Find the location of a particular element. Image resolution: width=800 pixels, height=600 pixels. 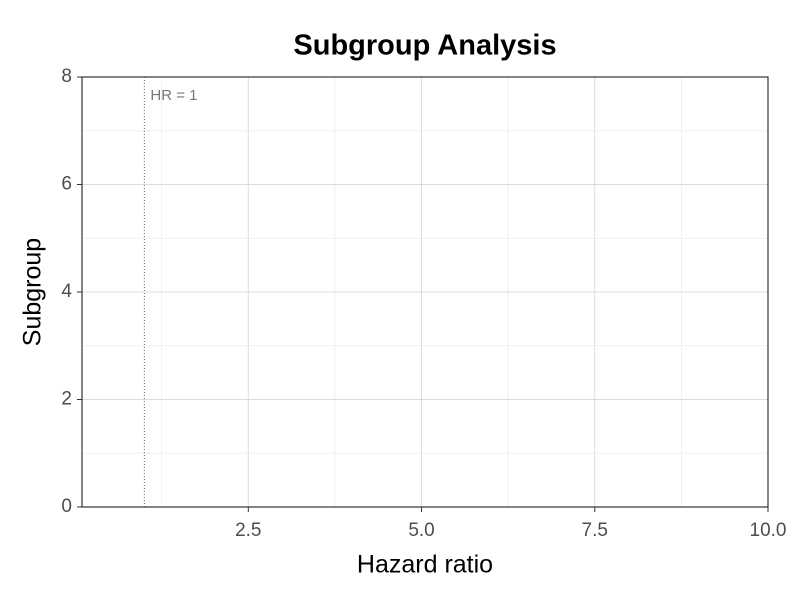

y-tick-label: 6 is located at coordinates (66, 184).